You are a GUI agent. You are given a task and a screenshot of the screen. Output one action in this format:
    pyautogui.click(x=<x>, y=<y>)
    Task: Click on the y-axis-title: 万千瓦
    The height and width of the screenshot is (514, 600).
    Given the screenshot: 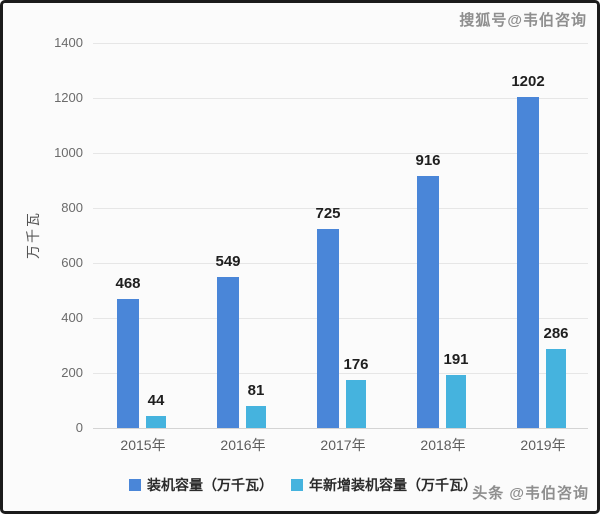 What is the action you would take?
    pyautogui.click(x=33, y=235)
    